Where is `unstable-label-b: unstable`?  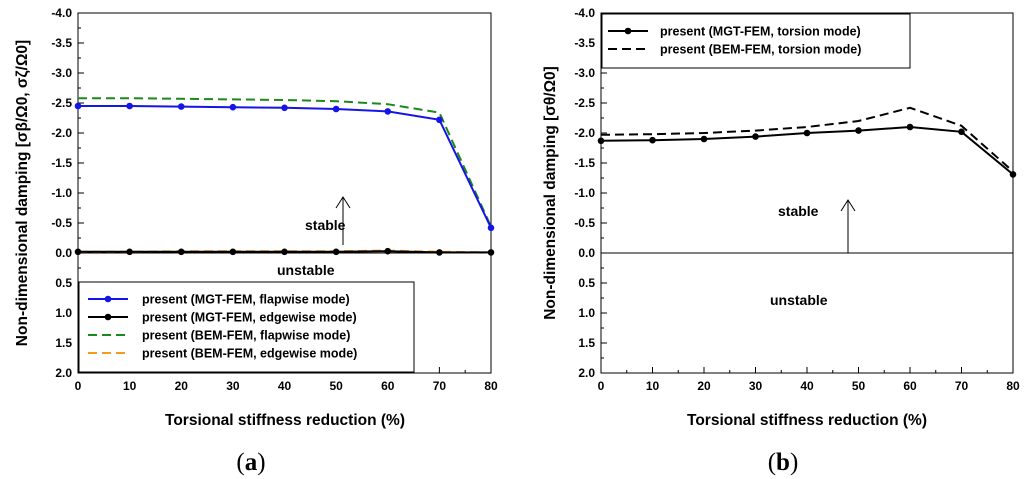 unstable-label-b: unstable is located at coordinates (799, 300).